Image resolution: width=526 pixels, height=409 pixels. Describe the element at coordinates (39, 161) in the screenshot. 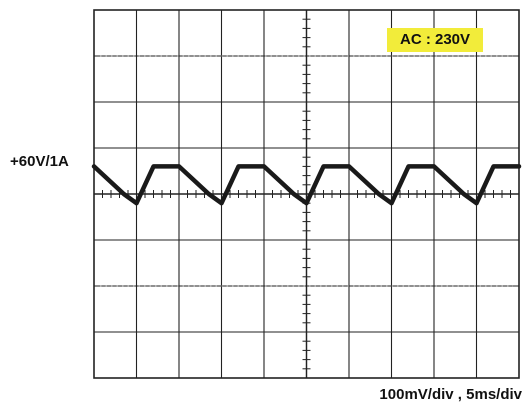

I see `trace-reference-label: +60V/1A` at that location.